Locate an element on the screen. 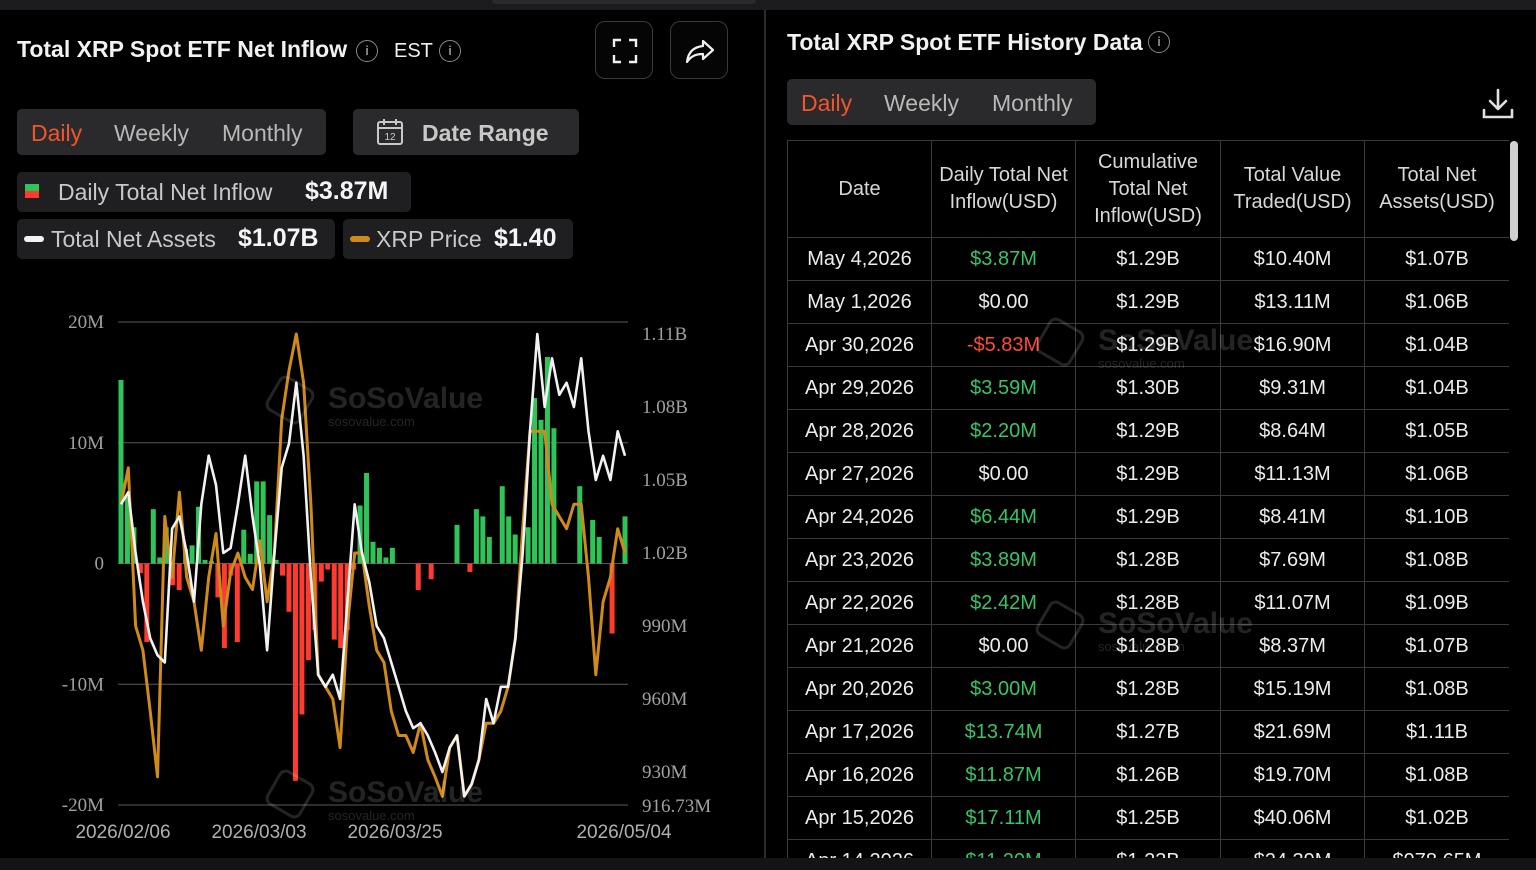 The width and height of the screenshot is (1536, 870). share-button is located at coordinates (699, 50).